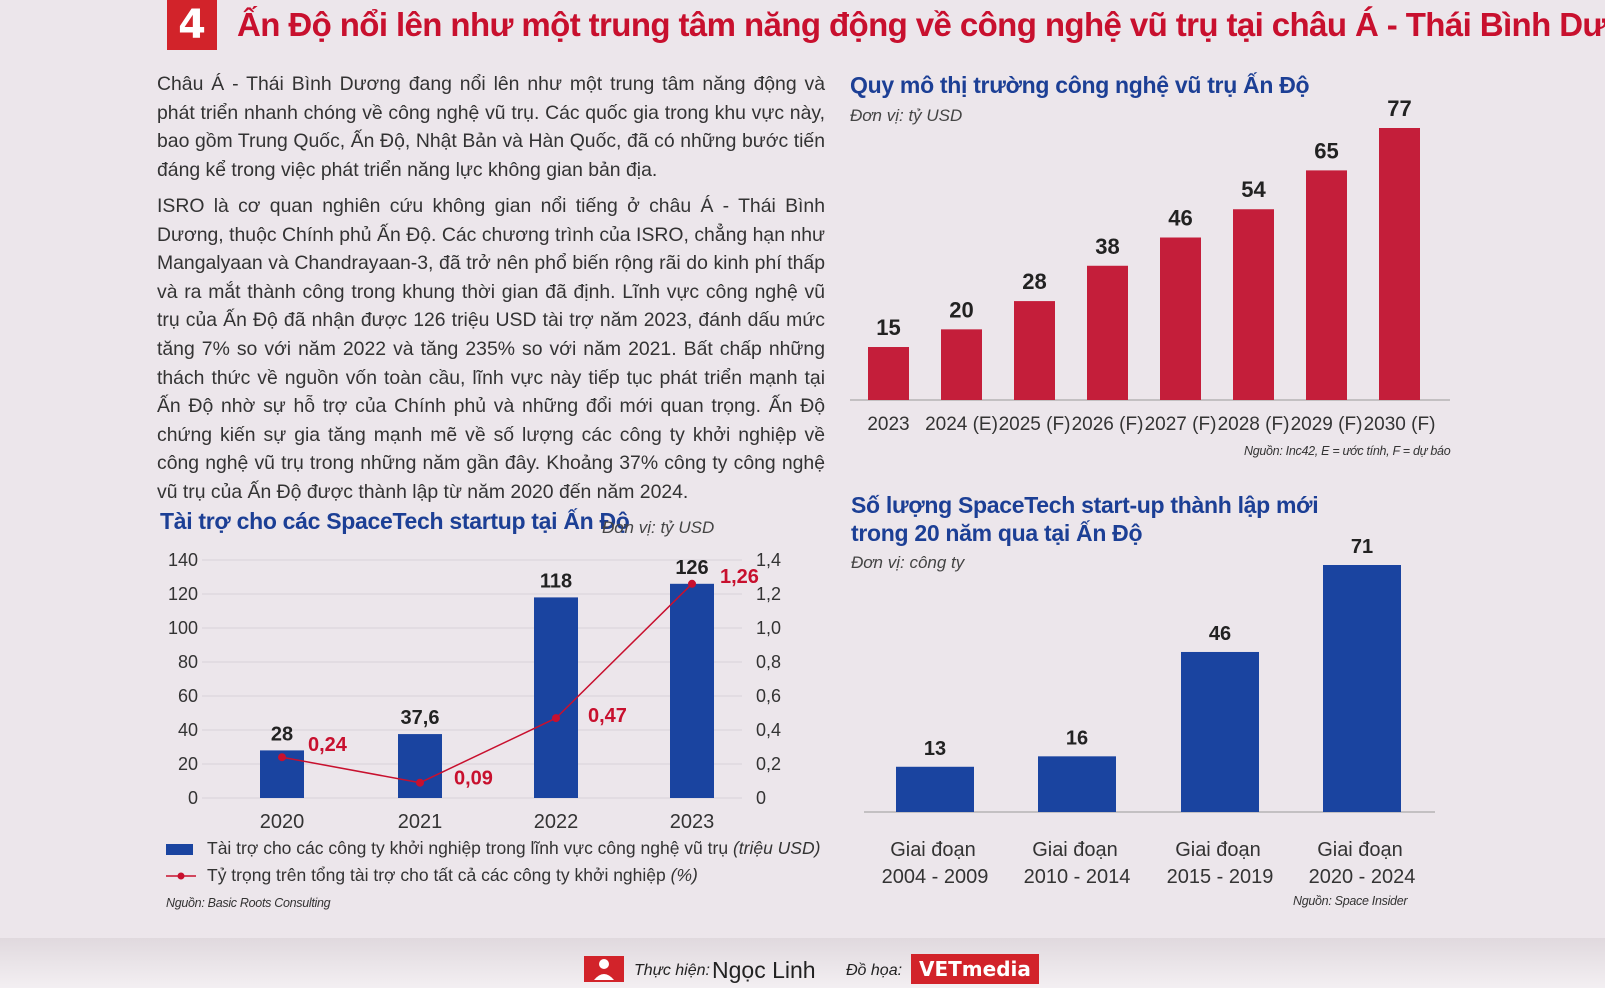 The image size is (1605, 988). Describe the element at coordinates (183, 560) in the screenshot. I see `funding-left-tick: 140` at that location.